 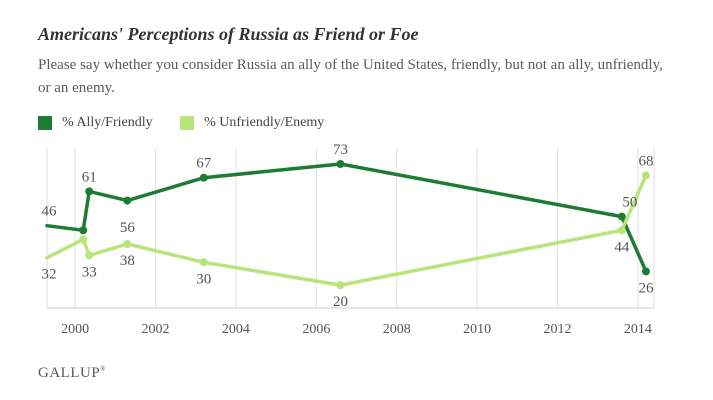 What do you see at coordinates (45, 123) in the screenshot?
I see `legend-swatch-ally-friendly` at bounding box center [45, 123].